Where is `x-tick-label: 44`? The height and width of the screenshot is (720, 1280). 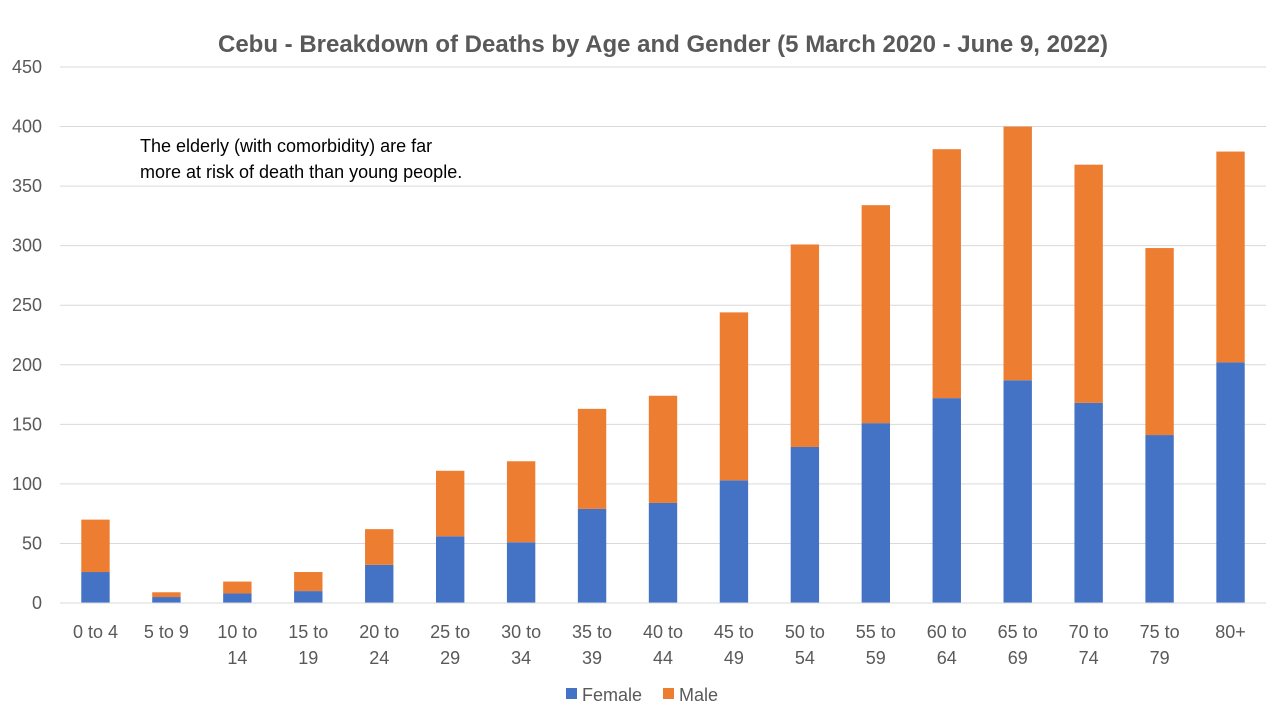
x-tick-label: 44 is located at coordinates (663, 658).